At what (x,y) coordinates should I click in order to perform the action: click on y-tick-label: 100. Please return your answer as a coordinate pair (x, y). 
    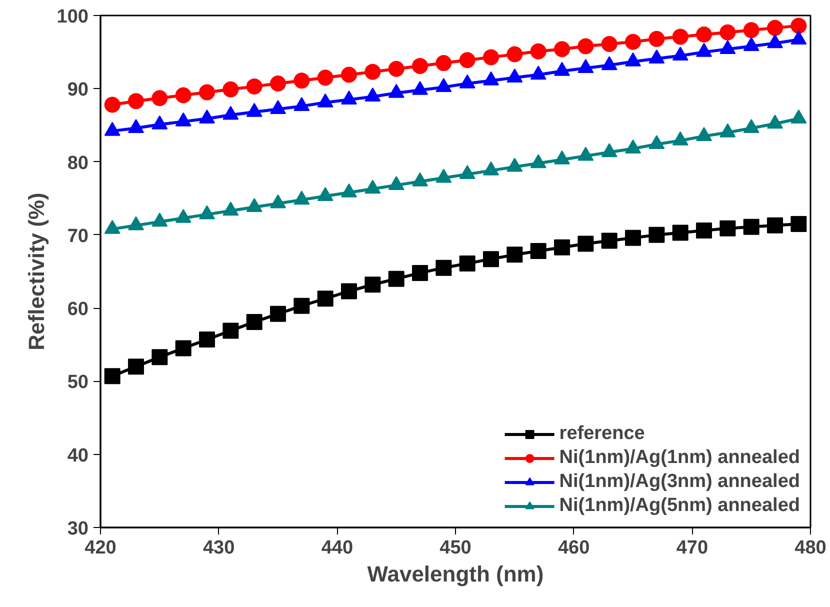
    Looking at the image, I should click on (72, 17).